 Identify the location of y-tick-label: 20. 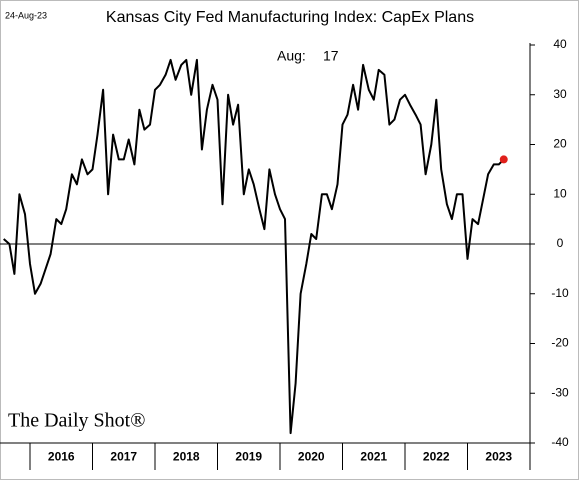
(560, 144).